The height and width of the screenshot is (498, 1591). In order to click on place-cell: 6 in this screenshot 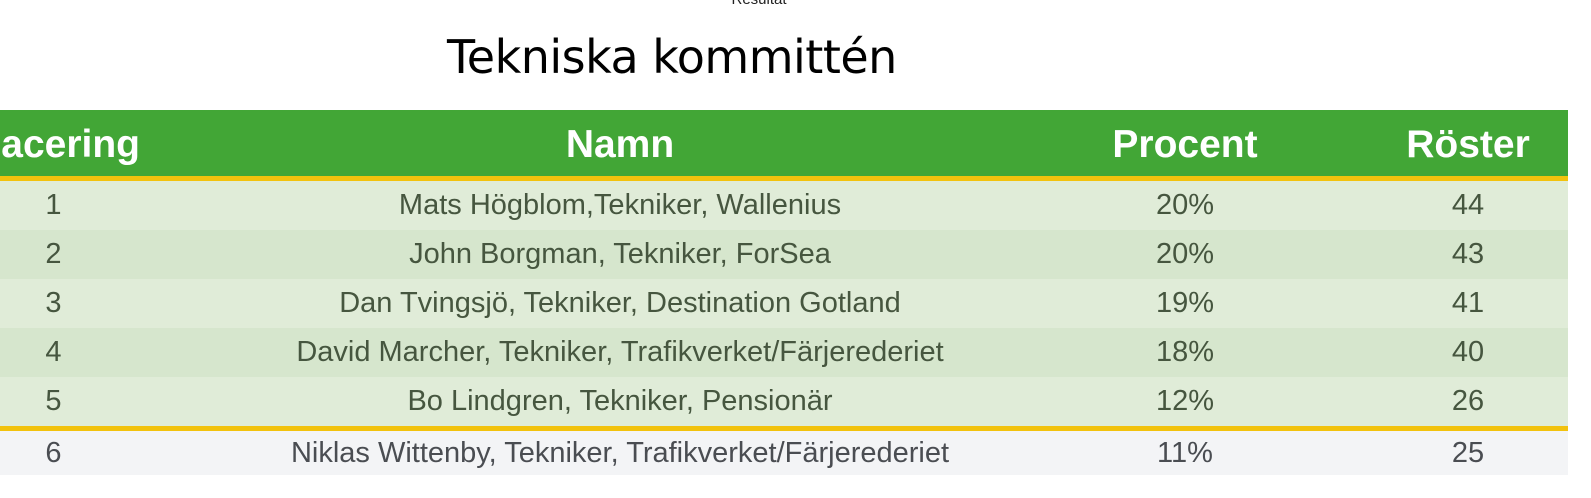, I will do `click(53, 453)`.